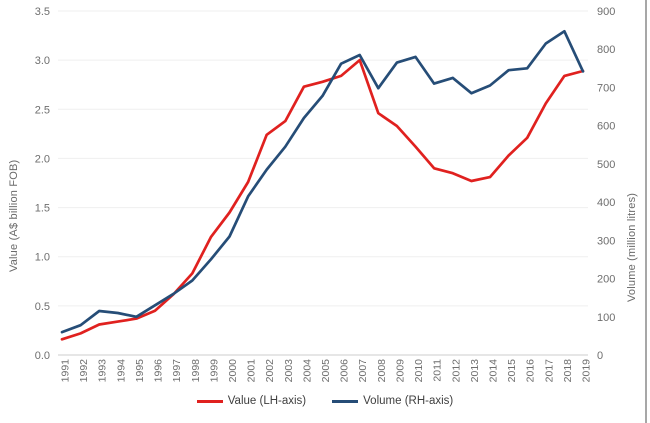 The image size is (650, 423). Describe the element at coordinates (140, 371) in the screenshot. I see `x-axis-year-label: 1995` at that location.